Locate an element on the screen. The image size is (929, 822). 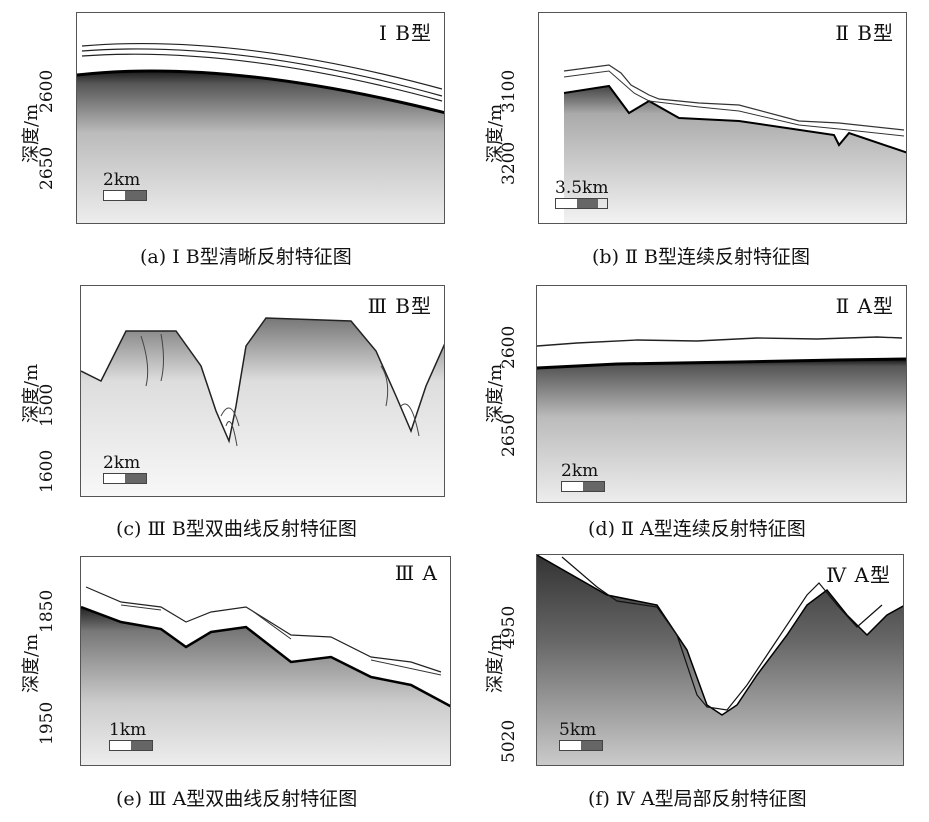
y-tick: 1500 is located at coordinates (47, 405).